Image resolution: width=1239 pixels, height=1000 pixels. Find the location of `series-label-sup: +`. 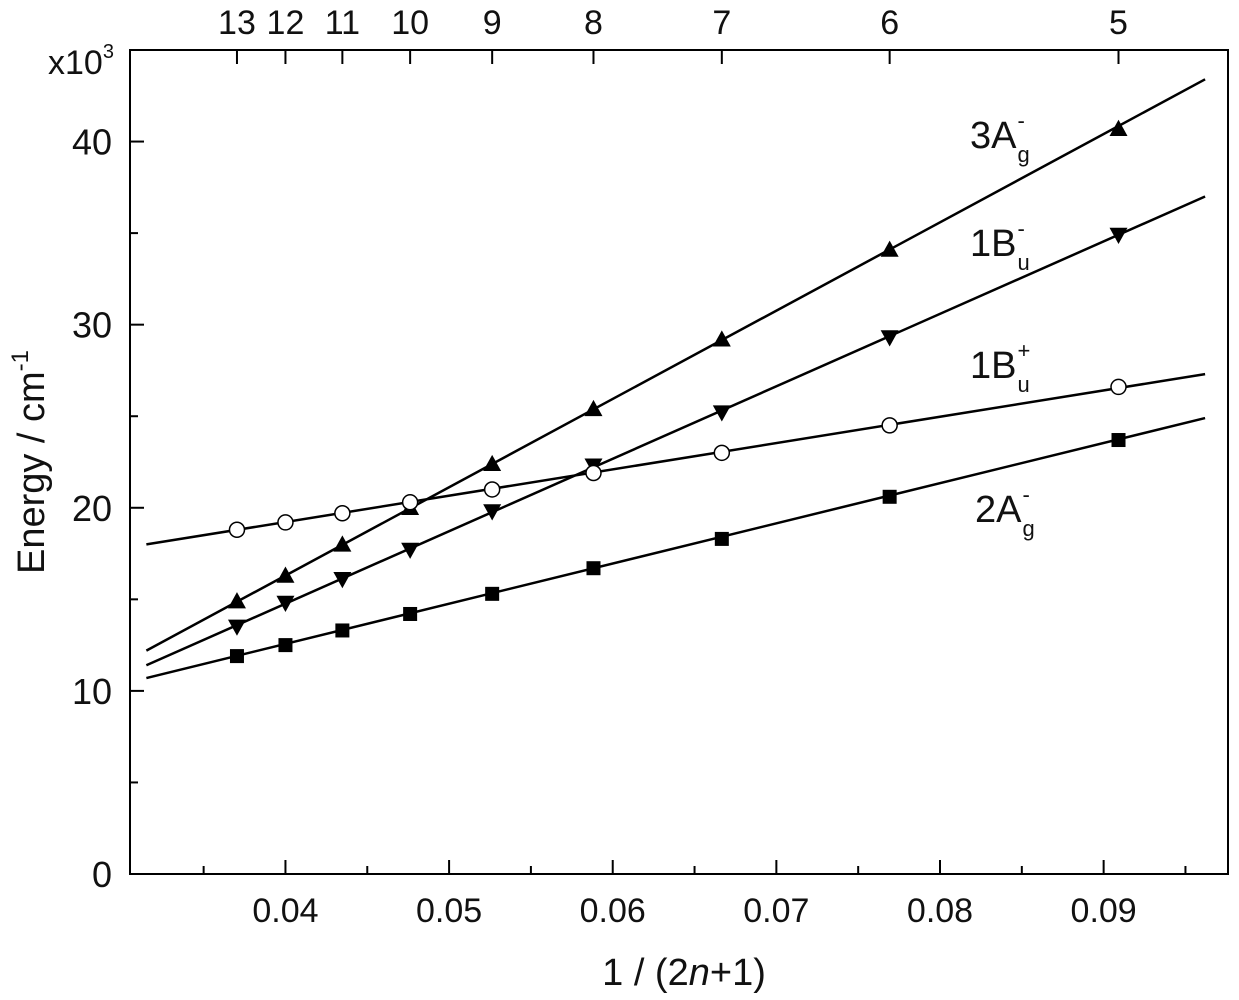

series-label-sup: + is located at coordinates (1023, 350).